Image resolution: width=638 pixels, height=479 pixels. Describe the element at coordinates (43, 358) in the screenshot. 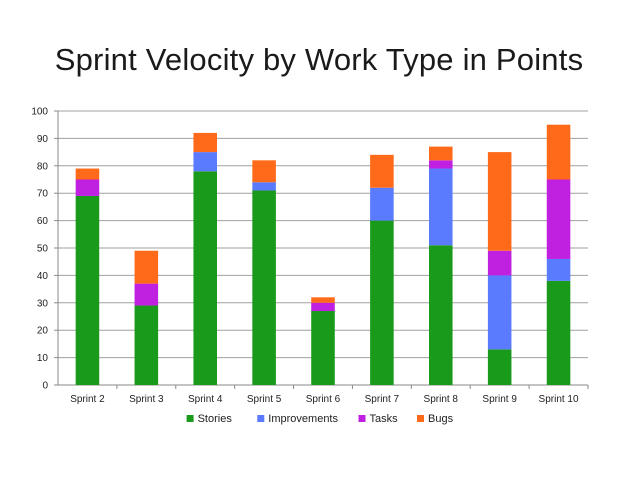

I see `y-tick-label: 10` at that location.